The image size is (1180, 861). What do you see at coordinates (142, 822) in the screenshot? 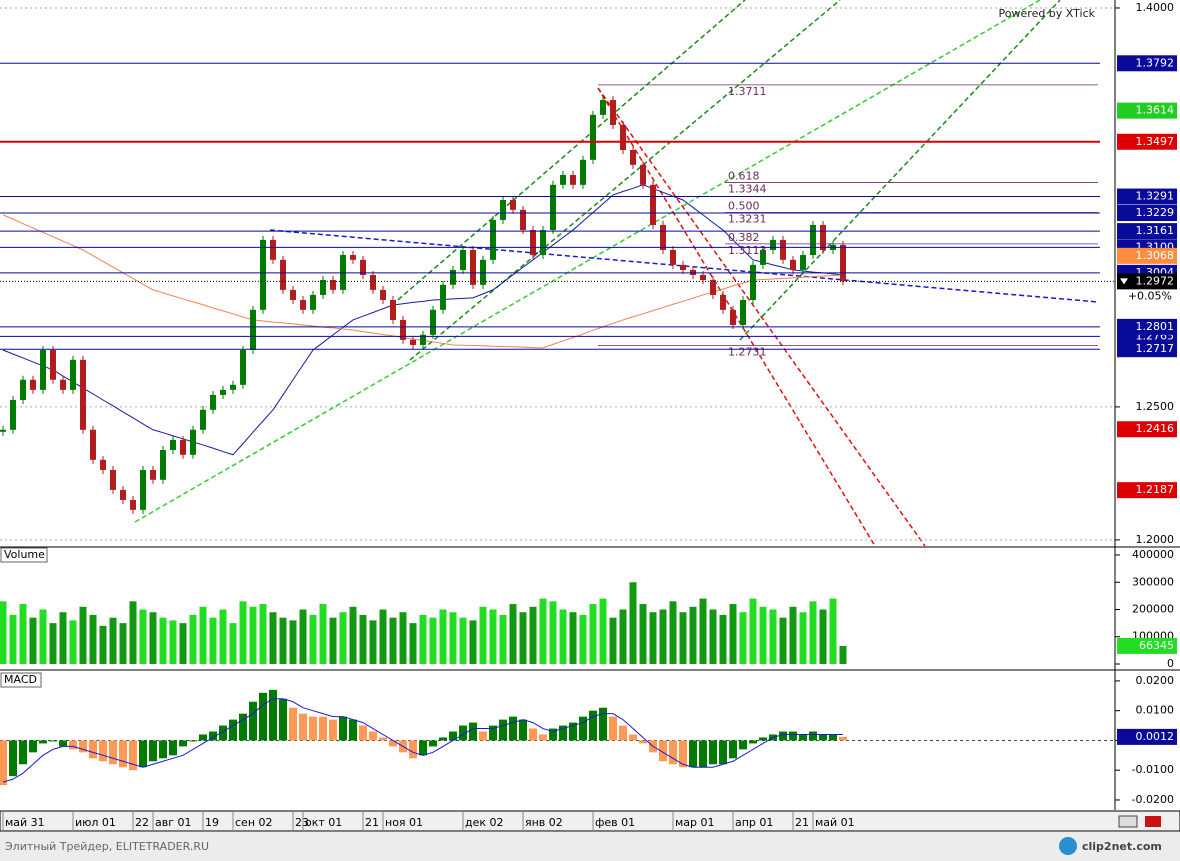
I see `x-tick-label: 22` at bounding box center [142, 822].